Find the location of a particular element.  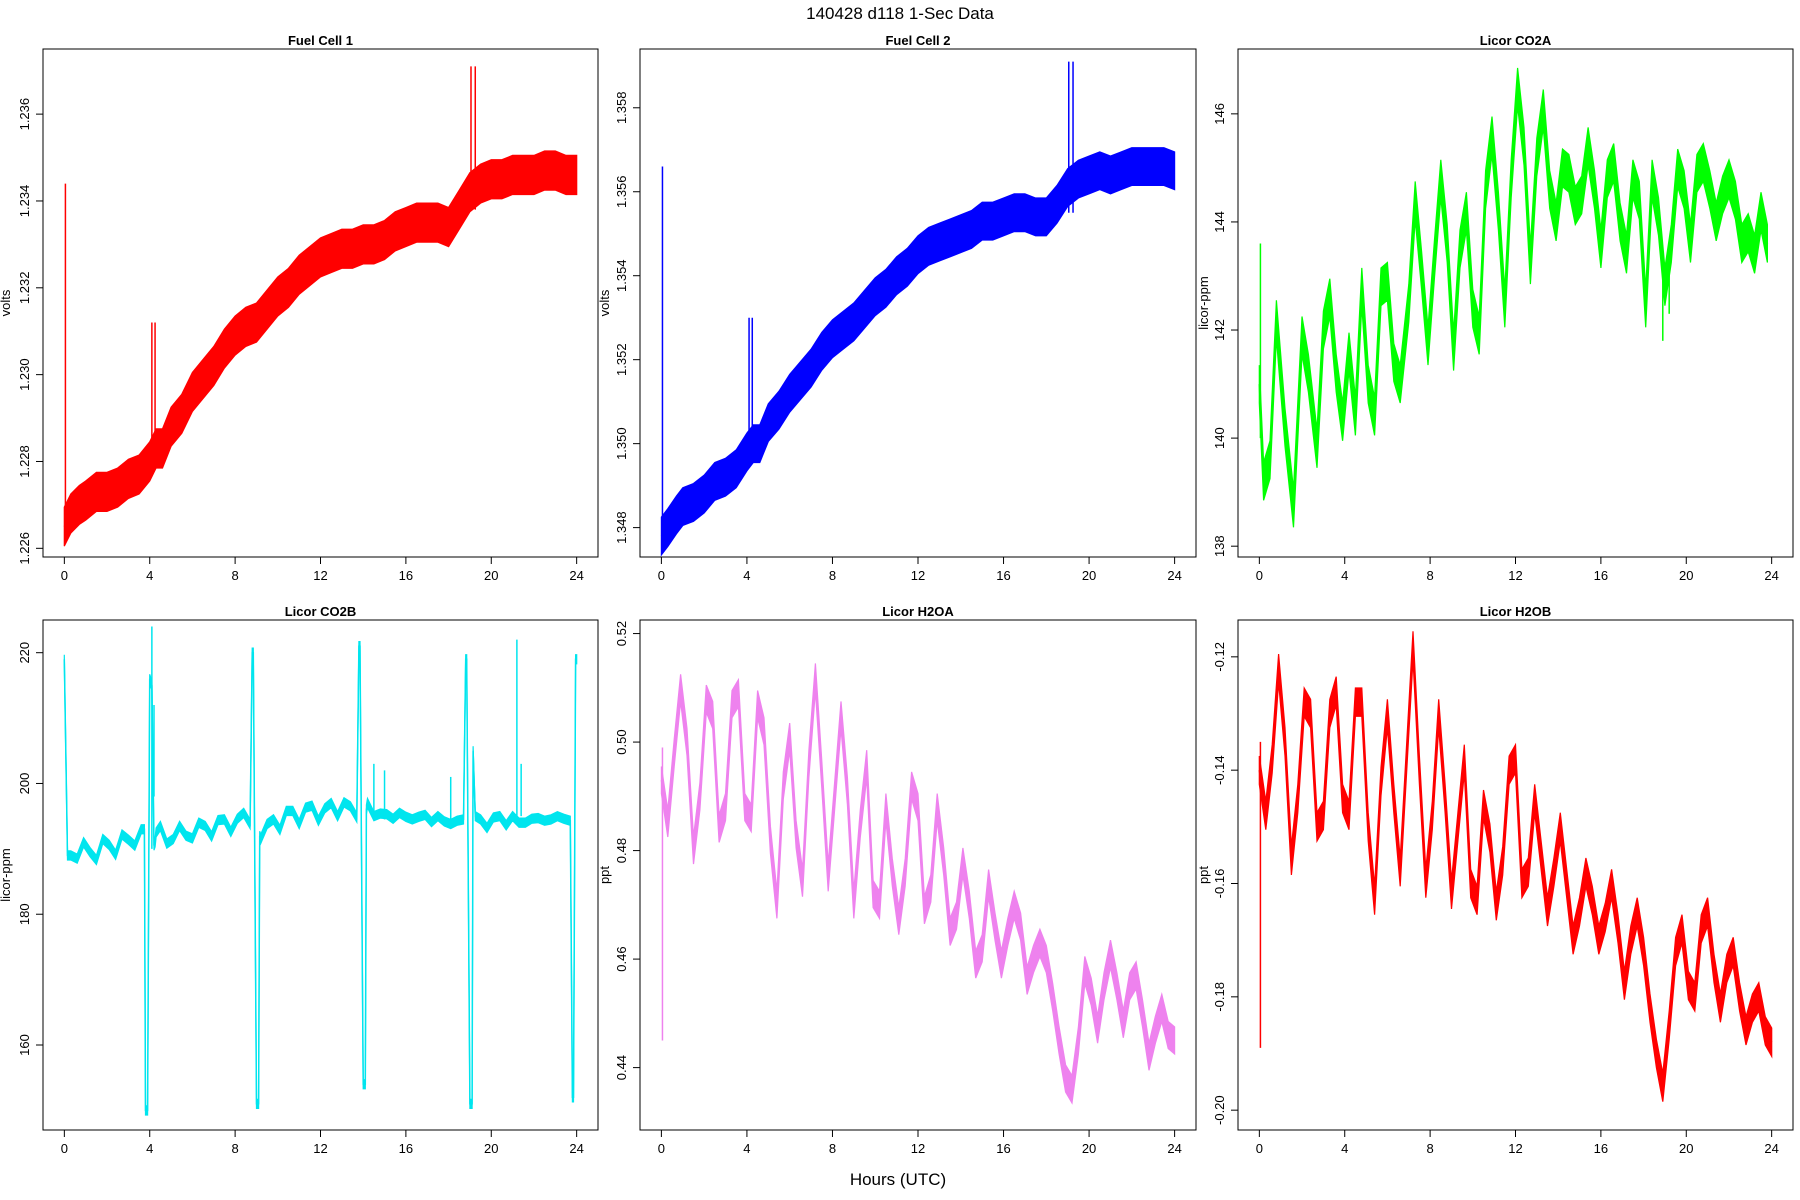

y-tick-label: 1.230 is located at coordinates (24, 374).